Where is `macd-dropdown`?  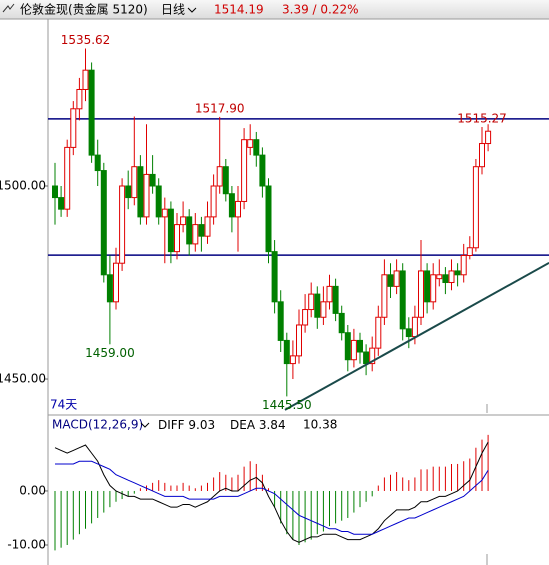
macd-dropdown is located at coordinates (145, 425).